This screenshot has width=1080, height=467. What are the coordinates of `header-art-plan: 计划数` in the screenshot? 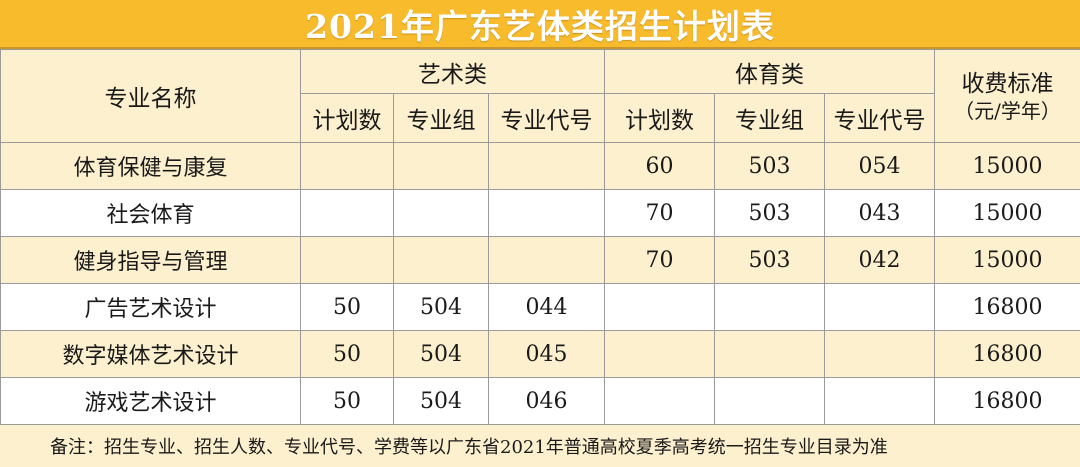 It's located at (347, 118).